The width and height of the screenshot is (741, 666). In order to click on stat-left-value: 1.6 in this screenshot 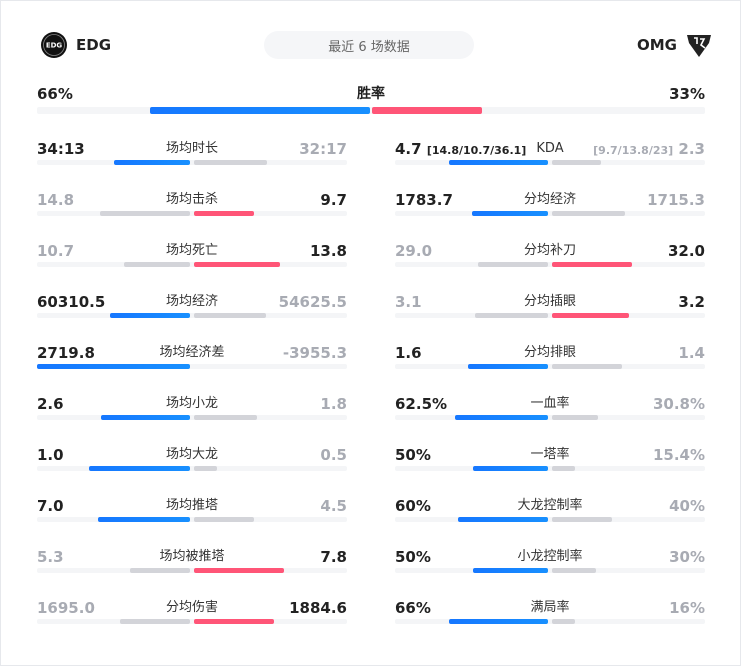, I will do `click(408, 353)`.